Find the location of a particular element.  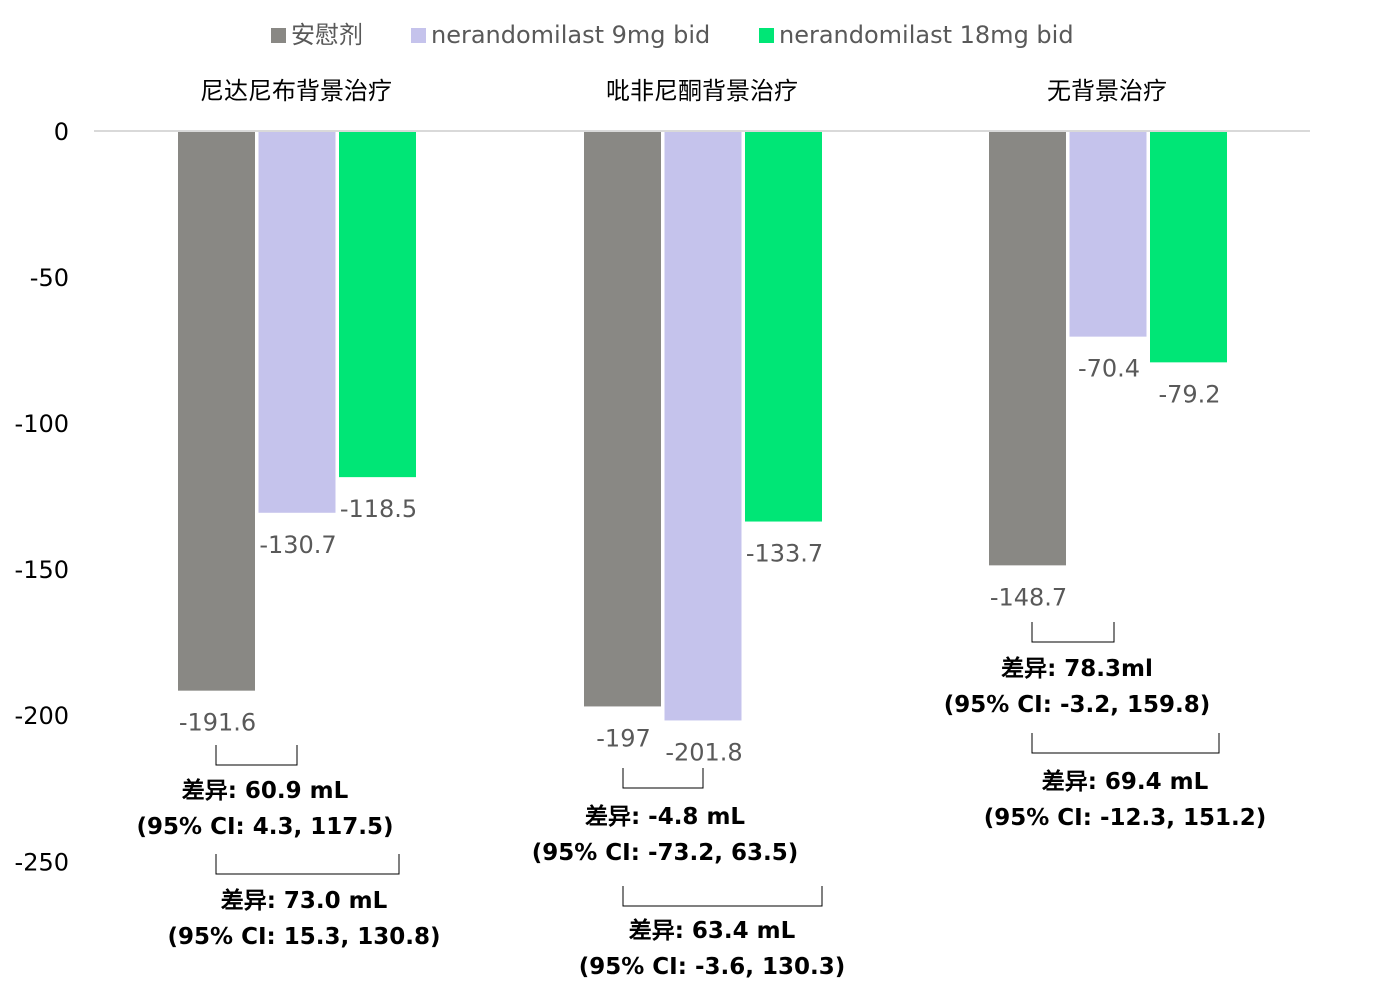

y-tick-label-3: -150 is located at coordinates (42, 570).